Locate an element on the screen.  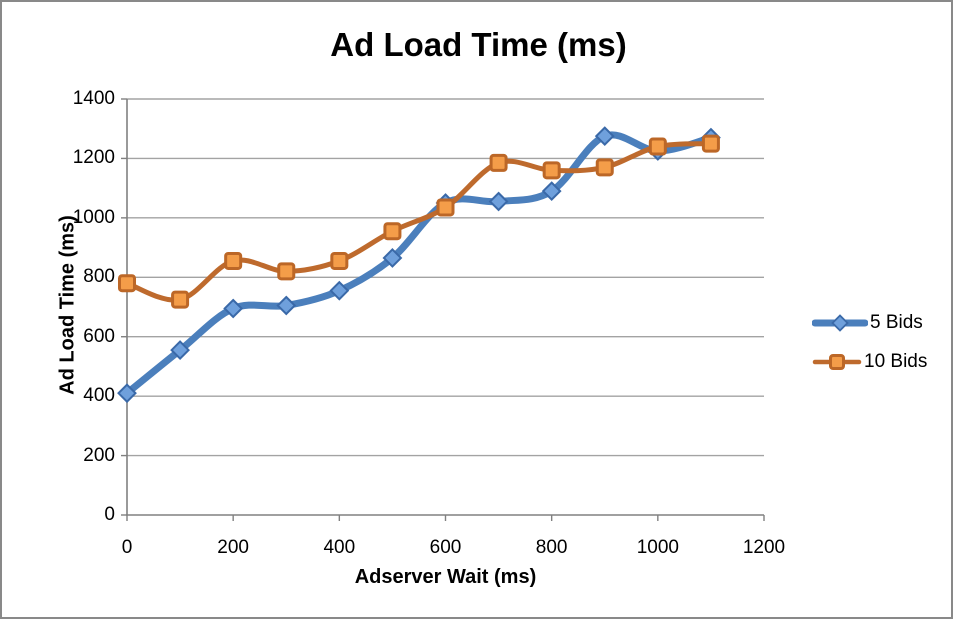
x-tick-label: 600 is located at coordinates (445, 547).